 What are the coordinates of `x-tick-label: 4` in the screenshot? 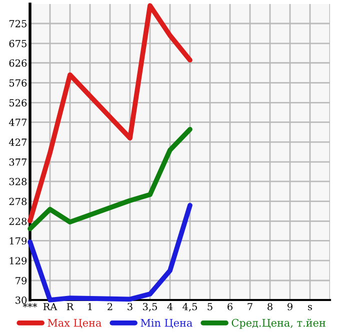 It's located at (170, 306).